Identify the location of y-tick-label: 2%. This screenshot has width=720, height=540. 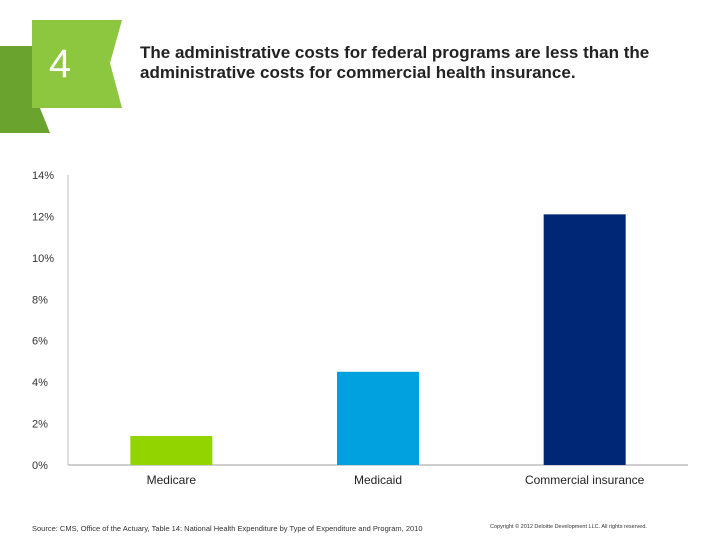
(40, 425).